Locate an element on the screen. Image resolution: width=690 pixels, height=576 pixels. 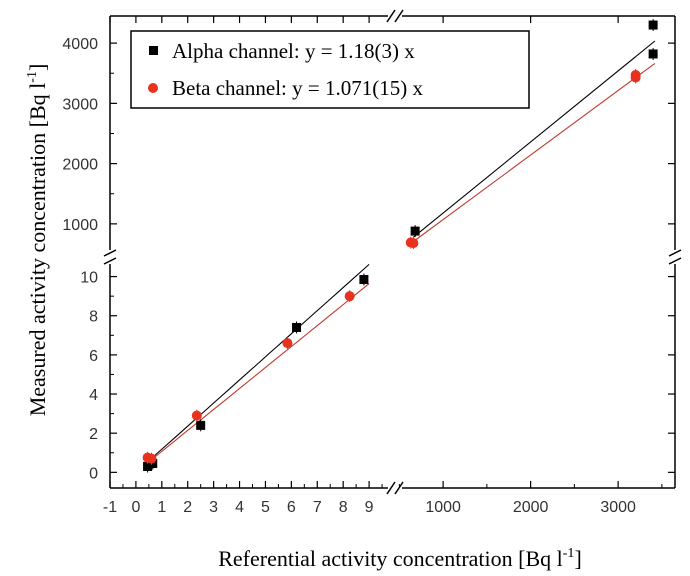
y-tick-label-6: 1000 is located at coordinates (80, 225).